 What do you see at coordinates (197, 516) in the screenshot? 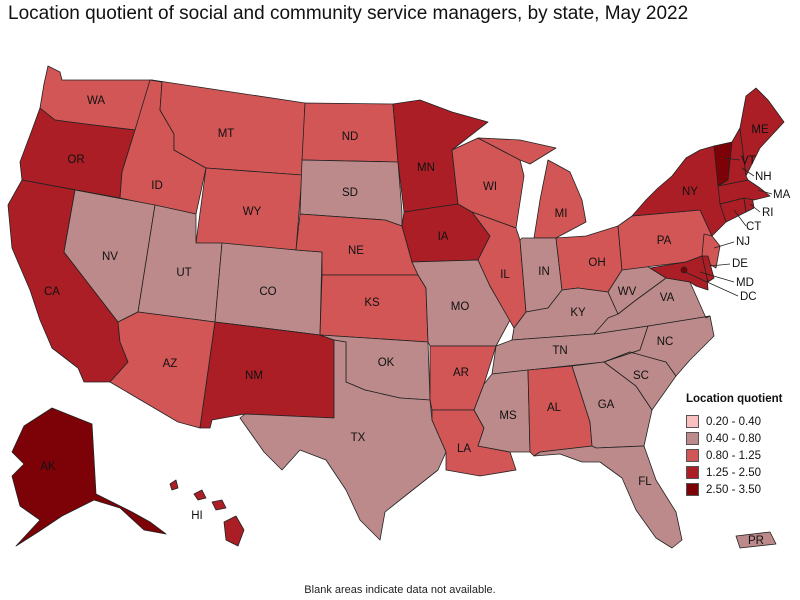
I see `label-HI: HI` at bounding box center [197, 516].